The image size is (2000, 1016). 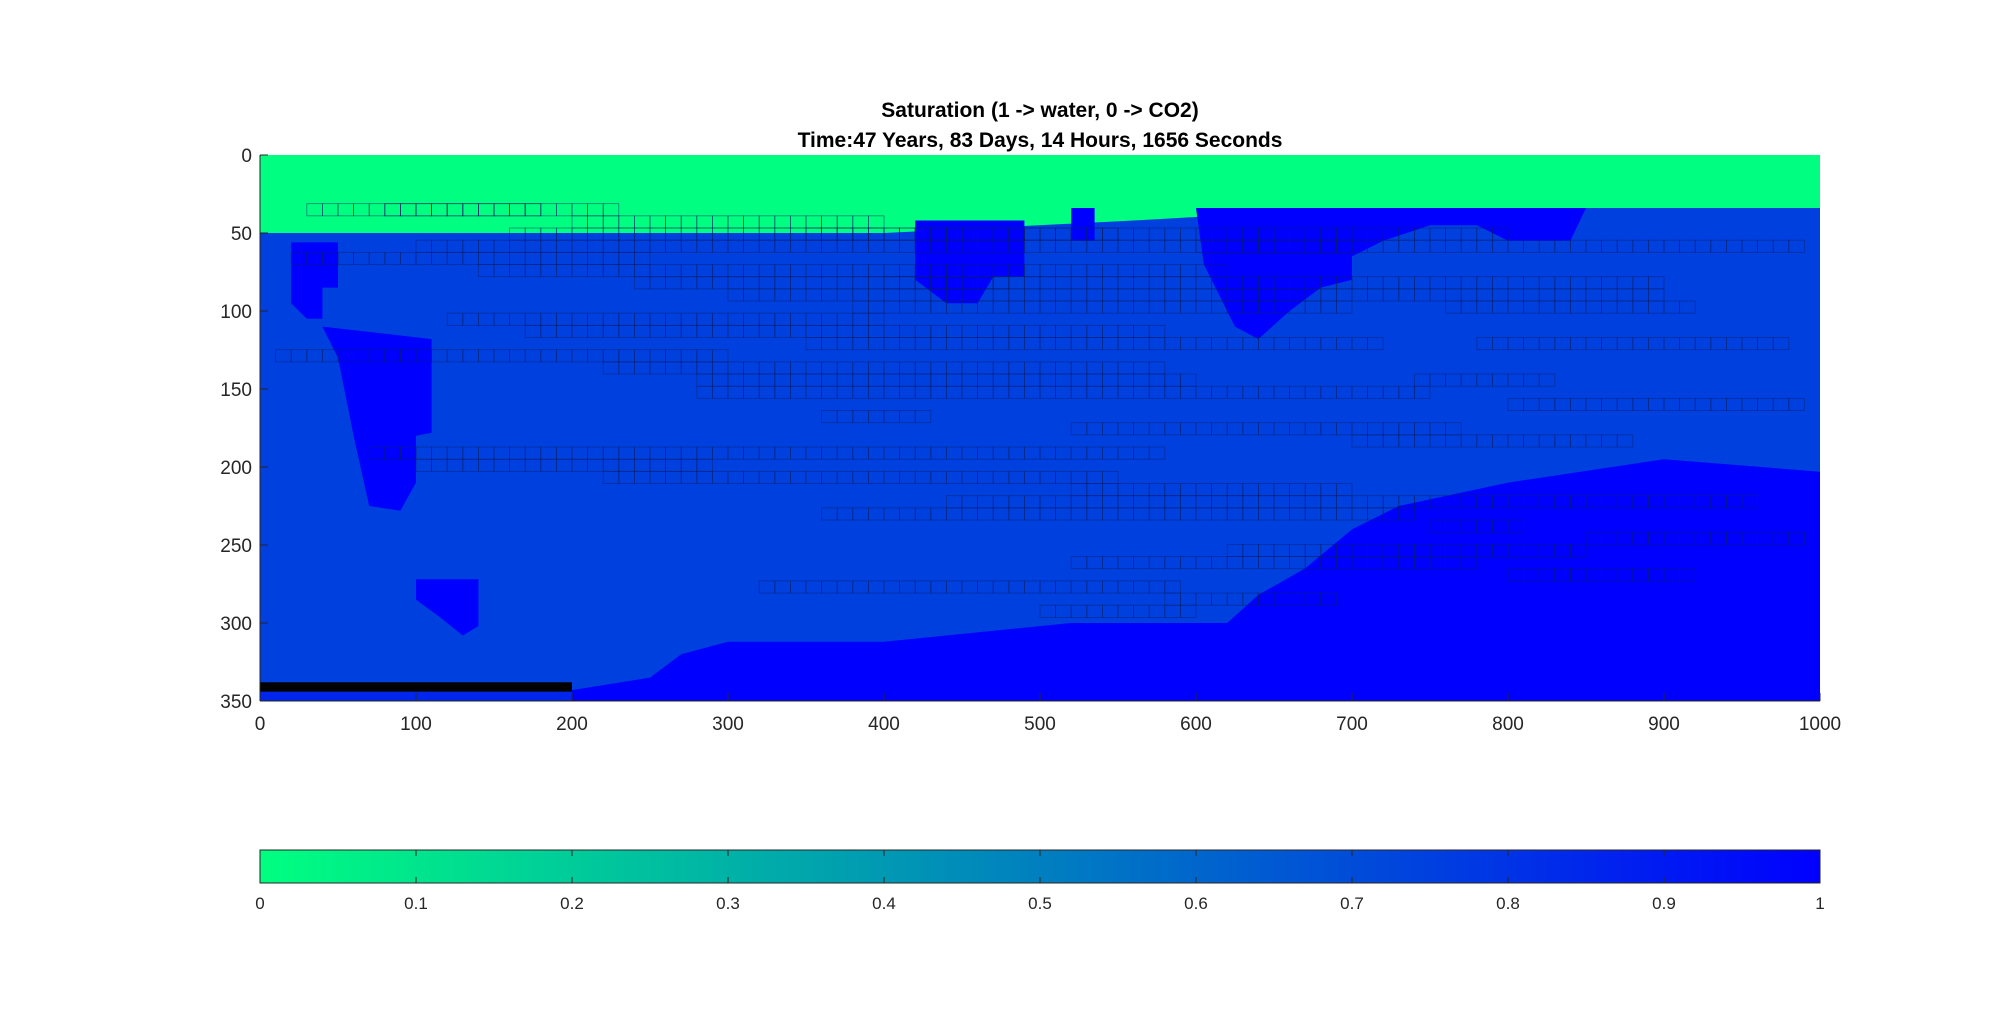 What do you see at coordinates (1039, 110) in the screenshot?
I see `chart-title: Saturation (1 -> water, 0 -> CO2)` at bounding box center [1039, 110].